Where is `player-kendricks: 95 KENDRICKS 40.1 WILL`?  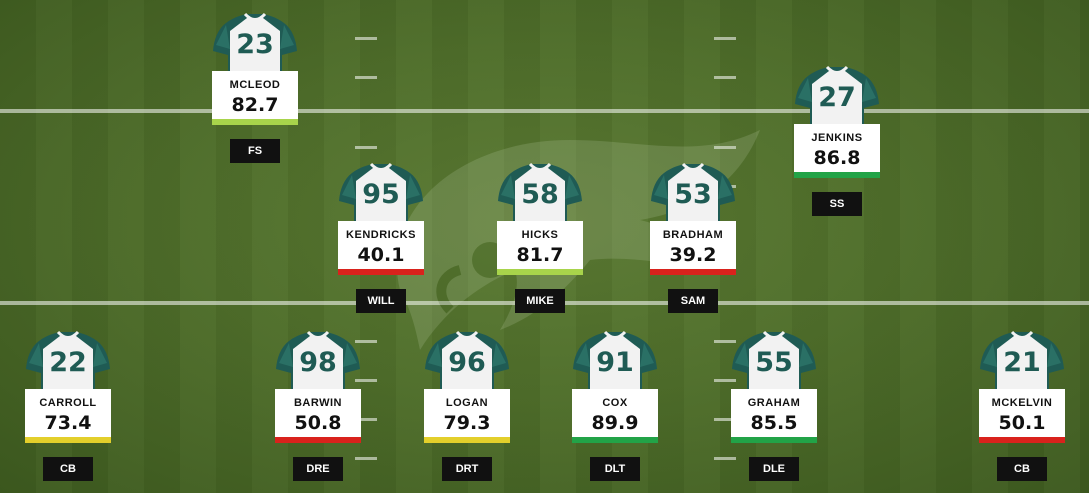
player-kendricks: 95 KENDRICKS 40.1 WILL is located at coordinates (381, 238).